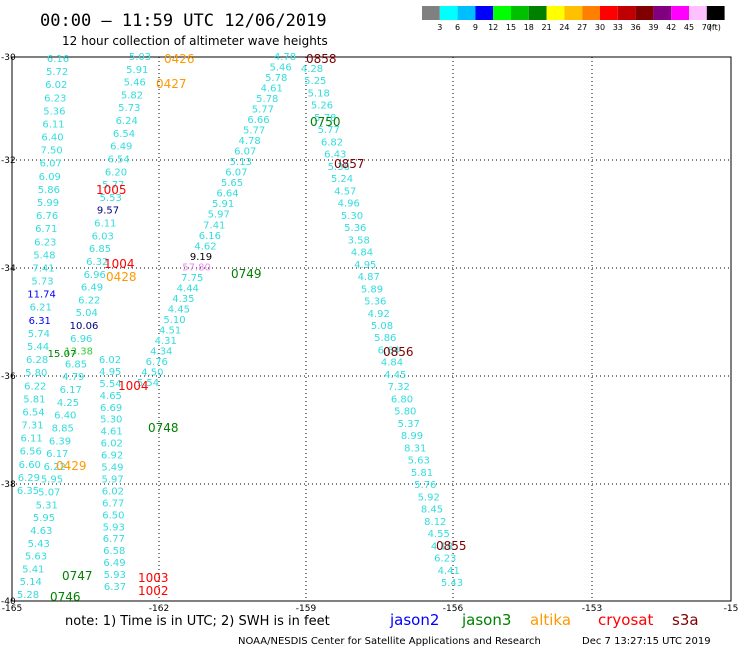 The width and height of the screenshot is (740, 650). Describe the element at coordinates (183, 21) in the screenshot. I see `map-title: 00:00 – 11:59 UTC 12/06/2019` at that location.